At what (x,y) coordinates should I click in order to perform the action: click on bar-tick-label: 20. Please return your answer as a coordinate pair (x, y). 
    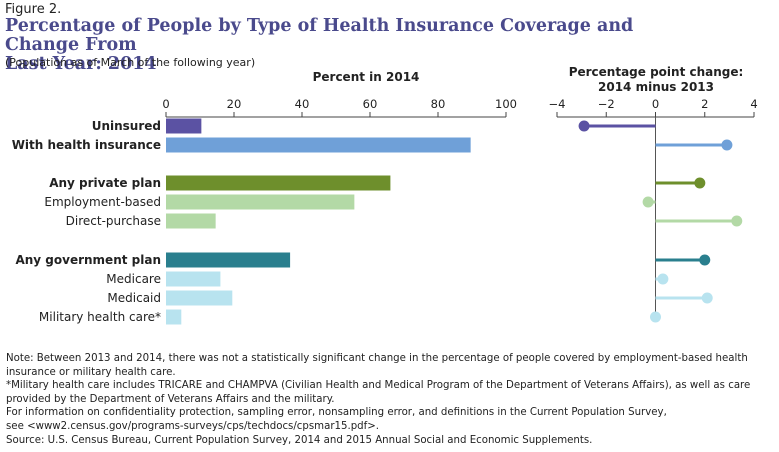
    Looking at the image, I should click on (234, 104).